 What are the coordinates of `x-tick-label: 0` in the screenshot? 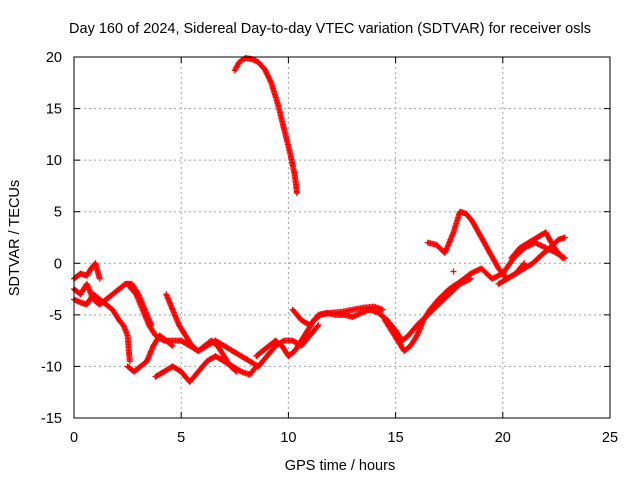 It's located at (74, 438).